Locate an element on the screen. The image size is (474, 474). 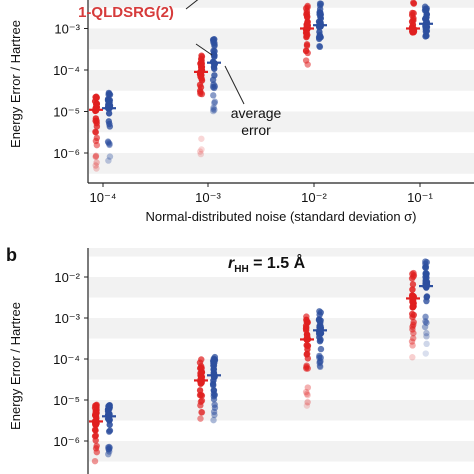
method-label-annotation: 1-QLDSRG(2) is located at coordinates (126, 12).